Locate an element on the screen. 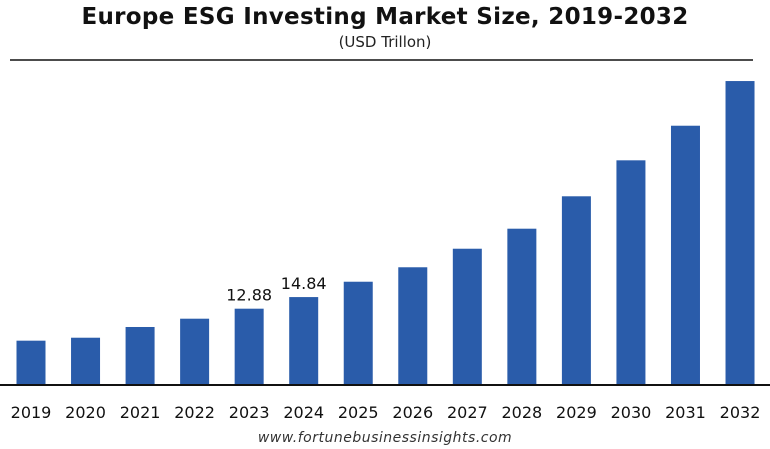 This screenshot has width=770, height=449. data-label: 14.84 is located at coordinates (304, 283).